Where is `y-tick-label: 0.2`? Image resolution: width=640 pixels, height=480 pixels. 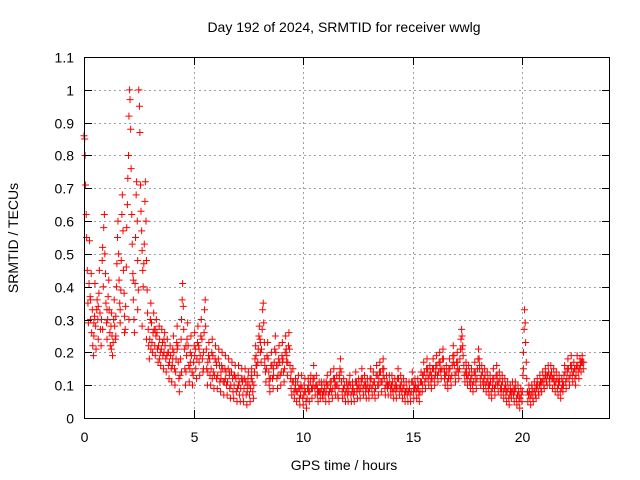
y-tick-label: 0.2 is located at coordinates (65, 353).